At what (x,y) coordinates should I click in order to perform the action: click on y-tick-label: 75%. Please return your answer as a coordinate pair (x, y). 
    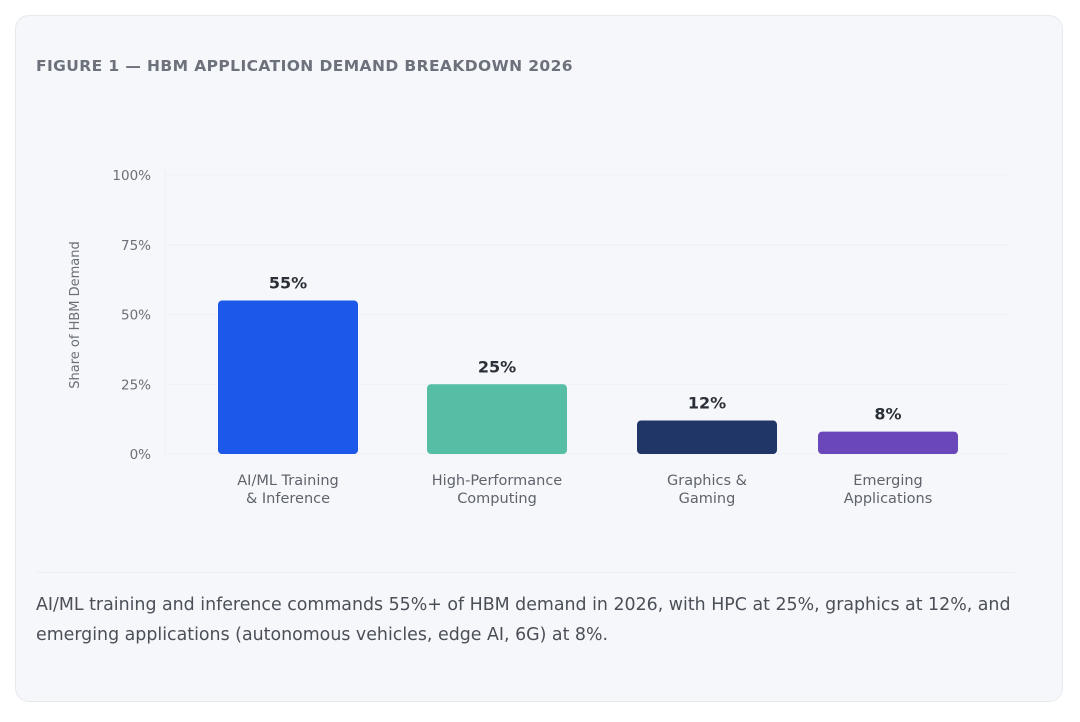
    Looking at the image, I should click on (136, 246).